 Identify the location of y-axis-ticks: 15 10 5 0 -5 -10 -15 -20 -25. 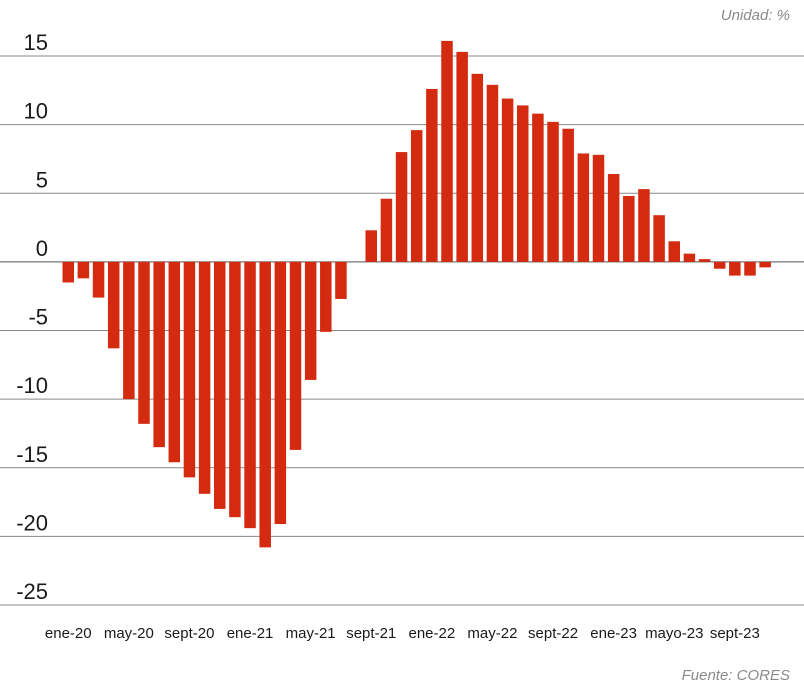
(32, 317).